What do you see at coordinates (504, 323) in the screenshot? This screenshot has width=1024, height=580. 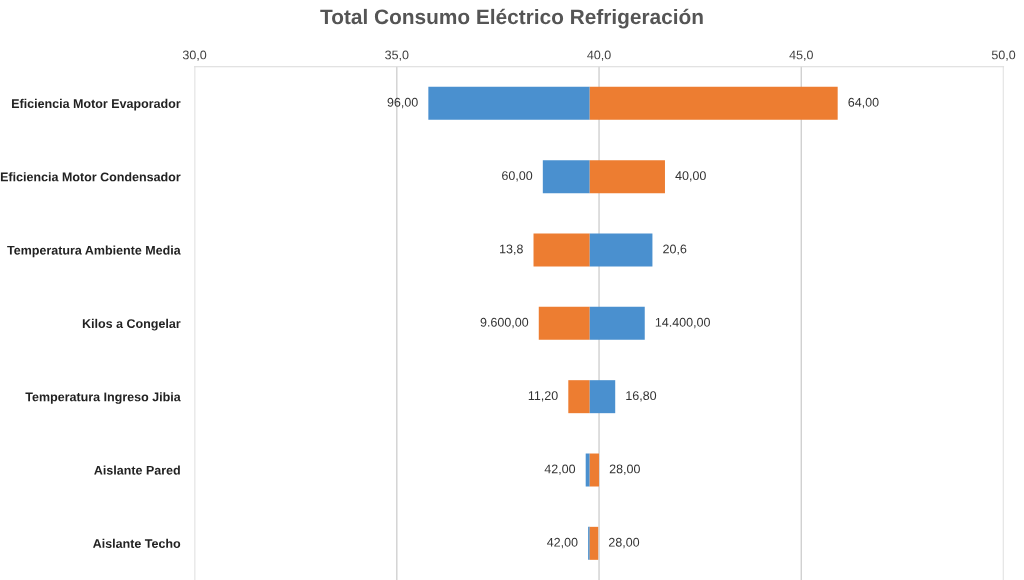 I see `annotation: 9.600,00` at bounding box center [504, 323].